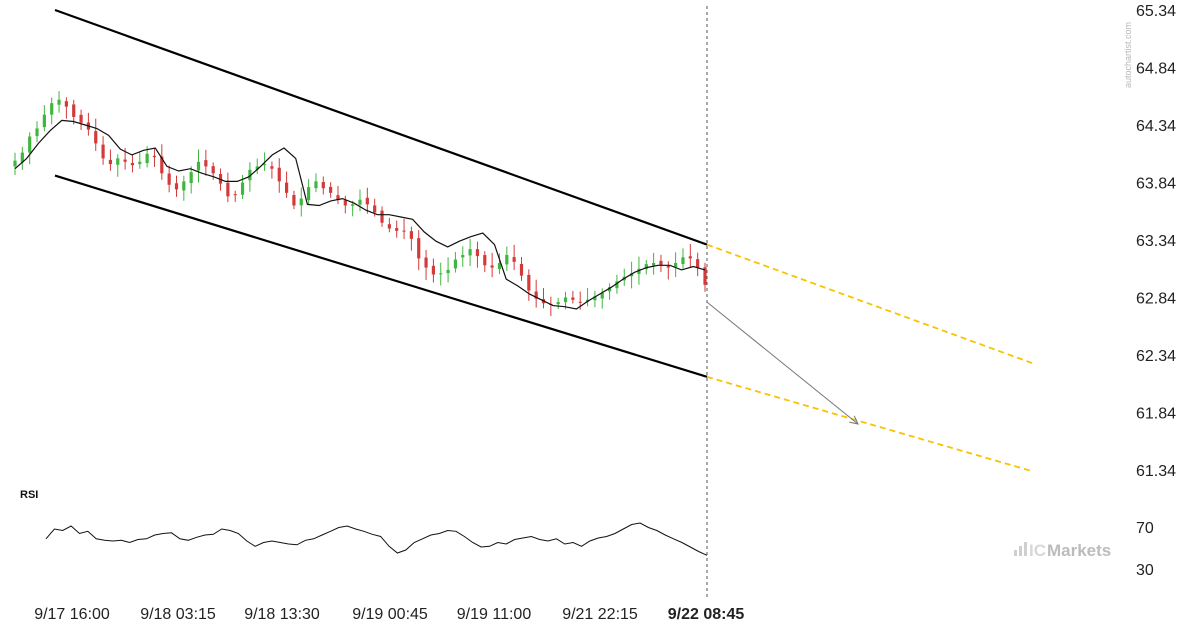 Image resolution: width=1200 pixels, height=635 pixels. I want to click on y-tick-label: 62.84, so click(1156, 299).